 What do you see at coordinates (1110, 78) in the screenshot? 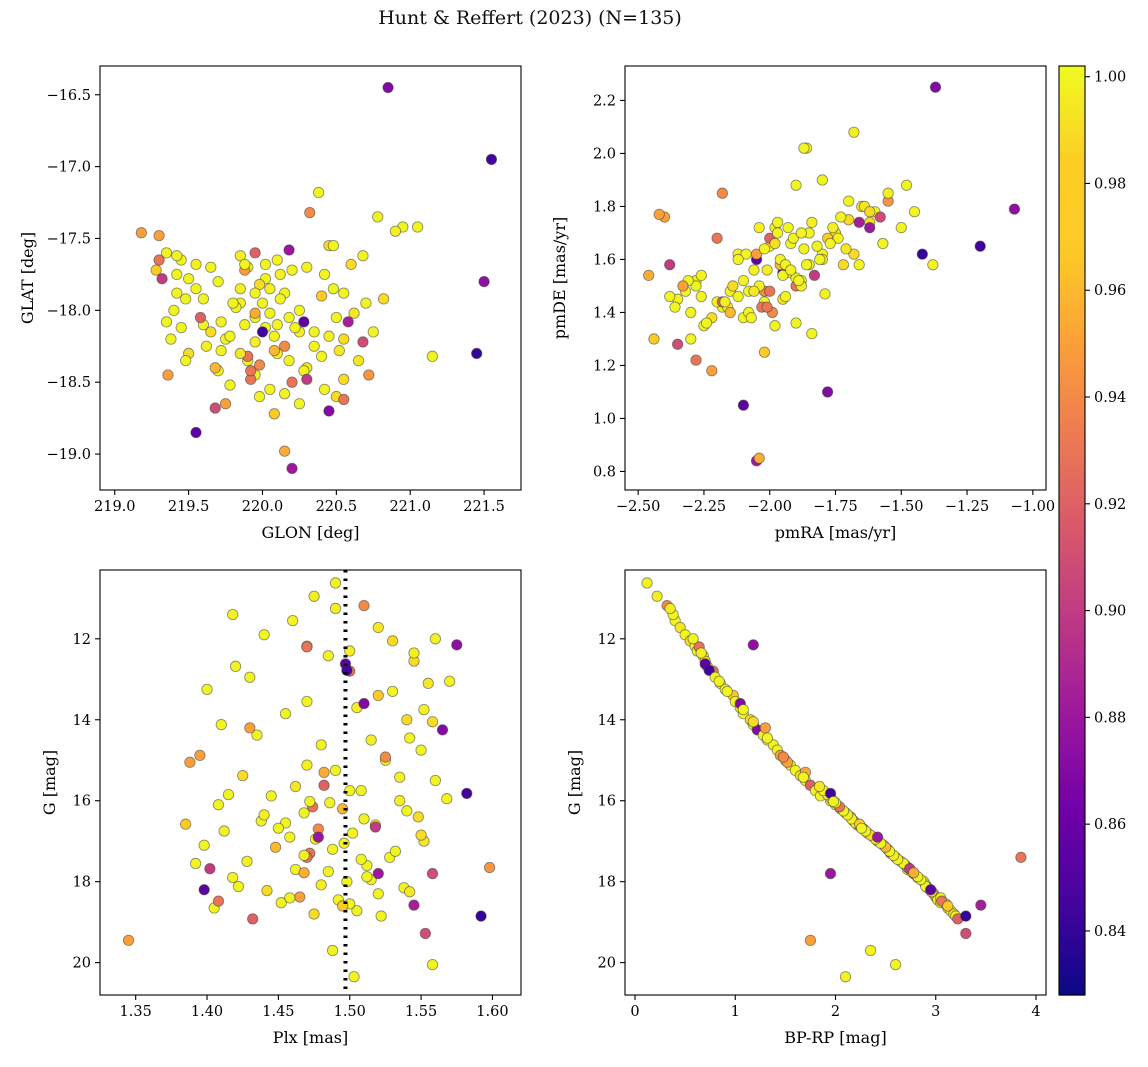
I see `colorbar-tick-label: 1.00` at bounding box center [1110, 78].